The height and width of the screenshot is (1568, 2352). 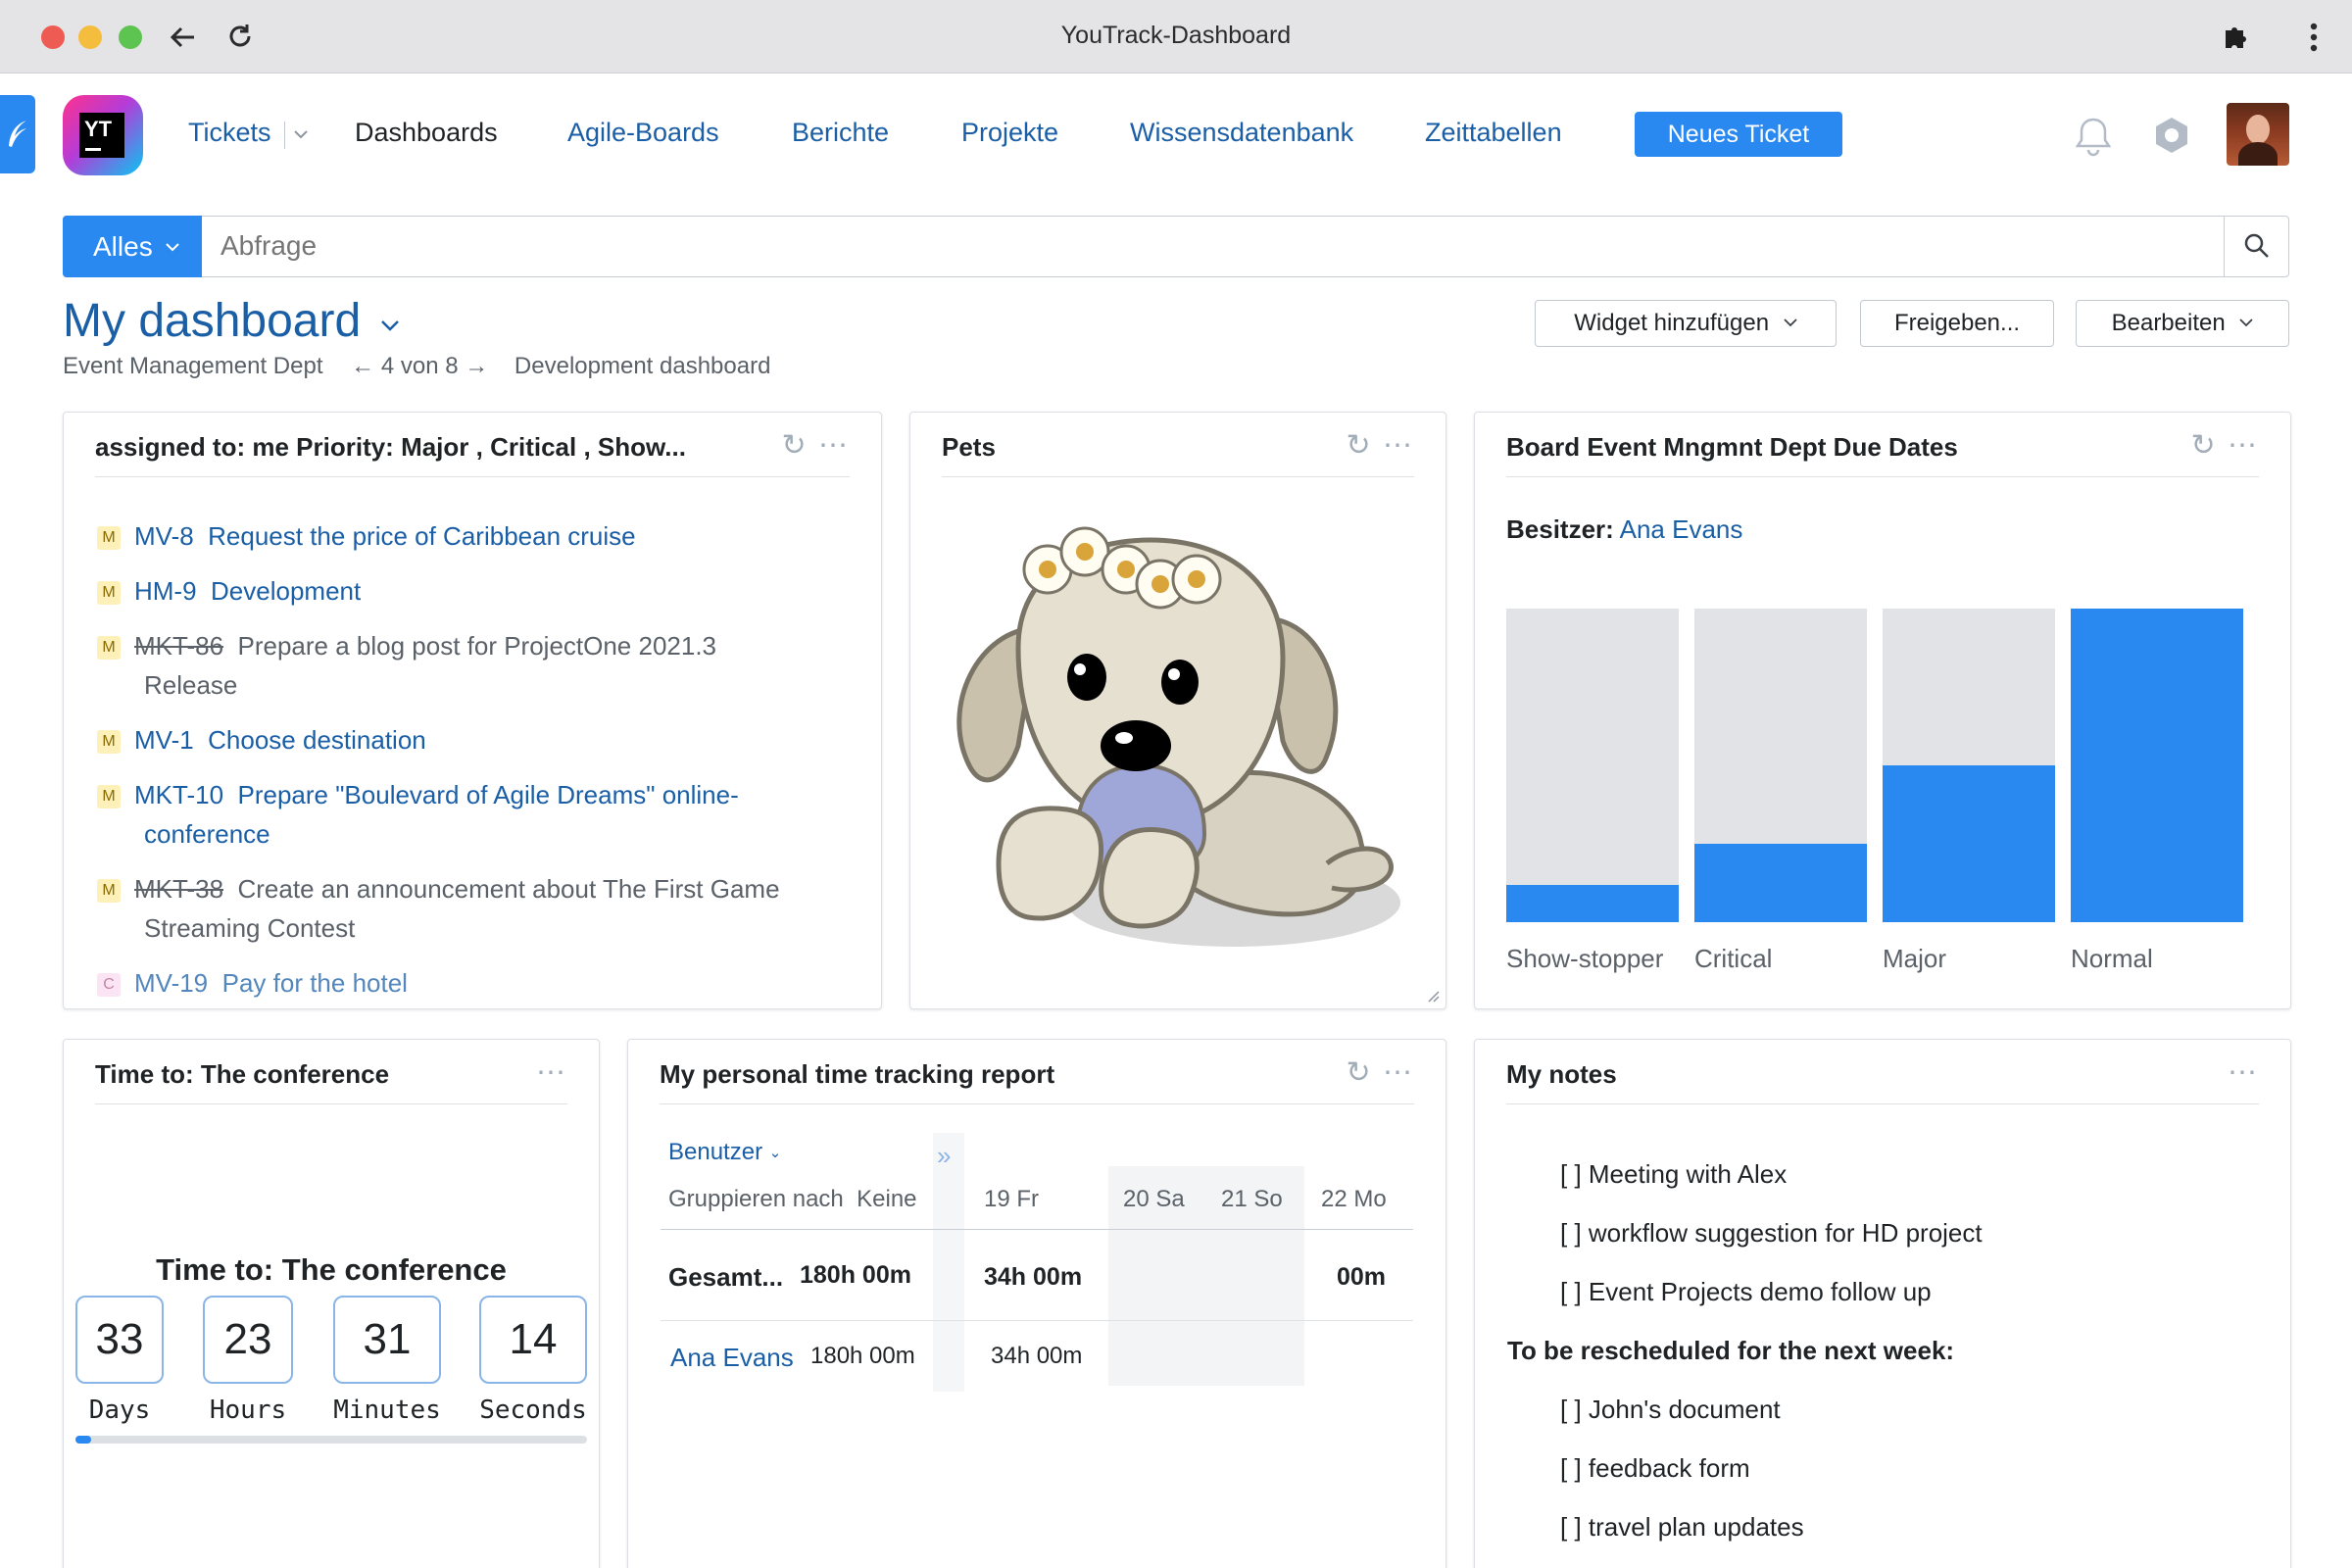 What do you see at coordinates (1882, 445) in the screenshot?
I see `widget-header: Board Event Mngmnt Dept Due Dates ↻ ⋯` at bounding box center [1882, 445].